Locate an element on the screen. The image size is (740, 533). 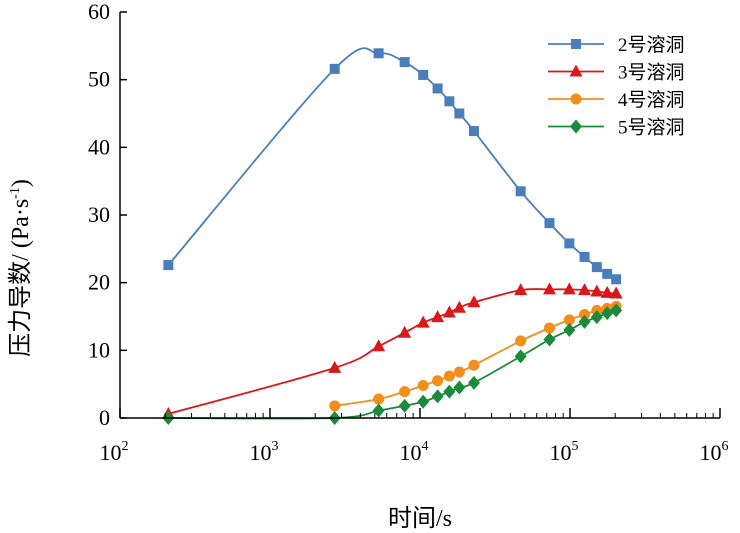
x-axis-title: 时间/s is located at coordinates (420, 518).